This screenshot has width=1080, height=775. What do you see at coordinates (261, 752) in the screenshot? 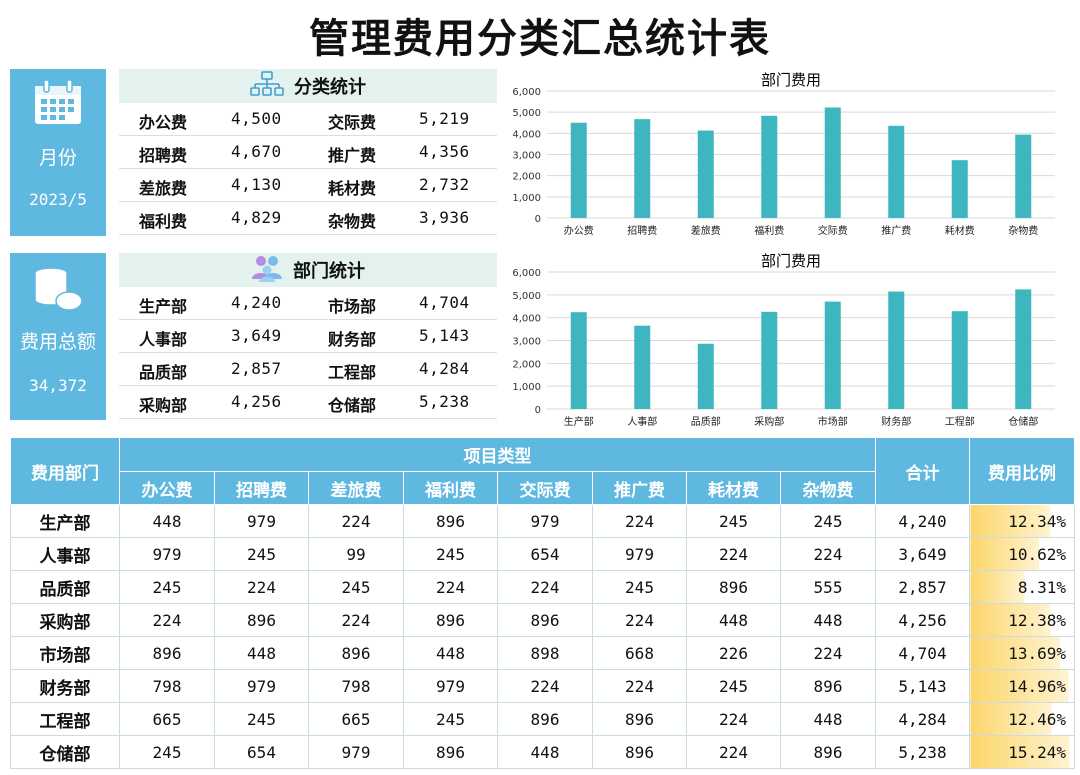
I see `value-cell: 654` at bounding box center [261, 752].